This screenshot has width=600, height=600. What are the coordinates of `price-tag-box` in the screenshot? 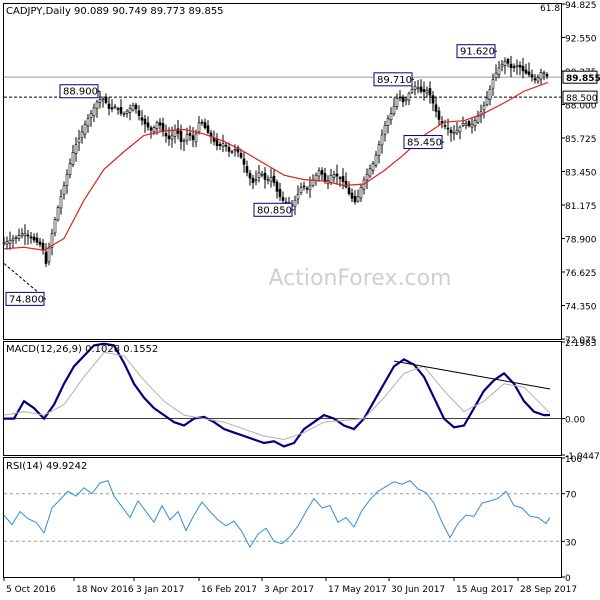 It's located at (580, 77).